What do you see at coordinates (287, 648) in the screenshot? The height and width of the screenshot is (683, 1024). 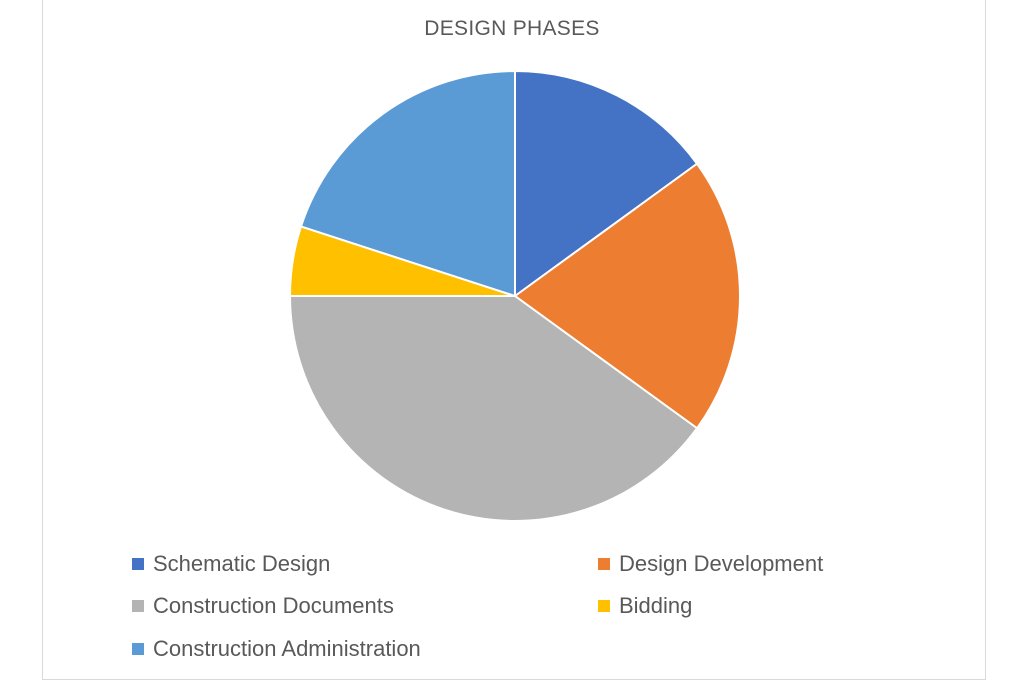 I see `legend-label: Construction Administration` at bounding box center [287, 648].